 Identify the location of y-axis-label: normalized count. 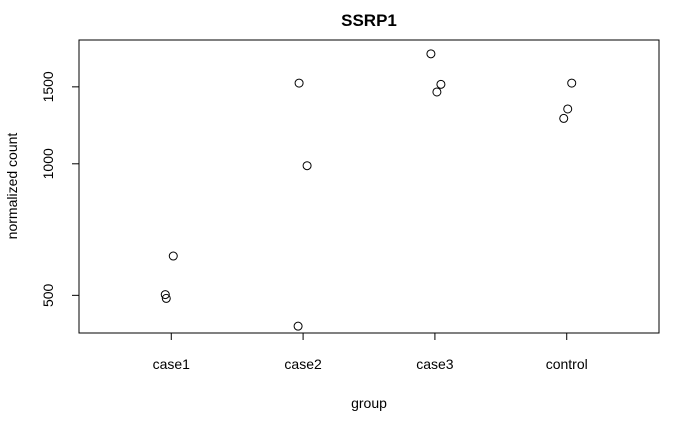
(12, 186).